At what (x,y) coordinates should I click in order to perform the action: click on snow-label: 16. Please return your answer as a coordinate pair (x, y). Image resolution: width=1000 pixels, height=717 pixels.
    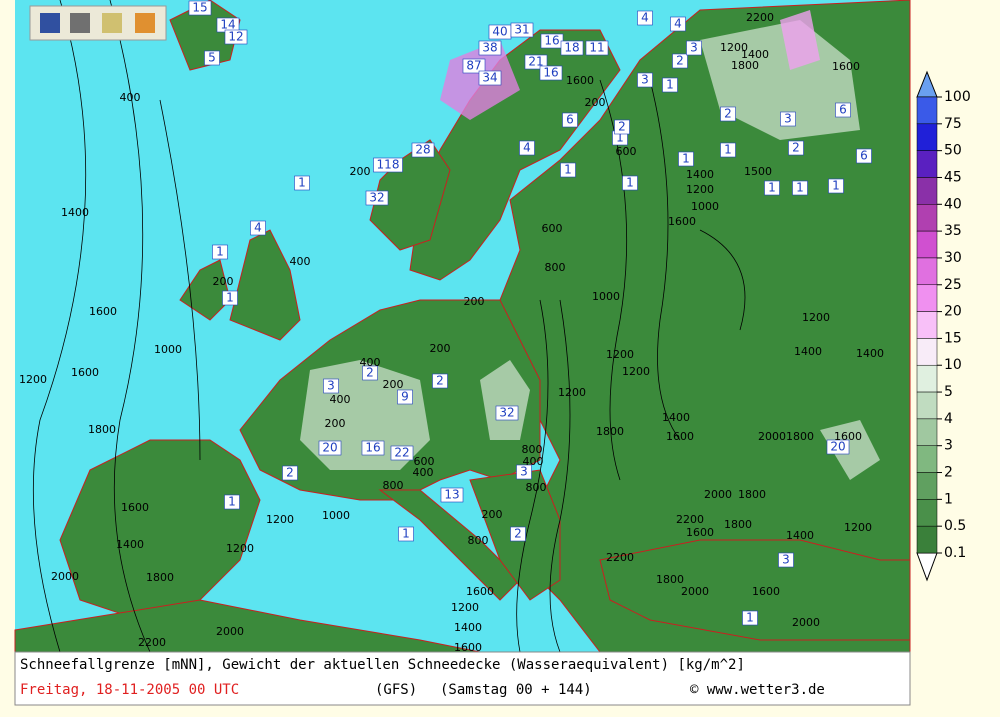
    Looking at the image, I should click on (372, 448).